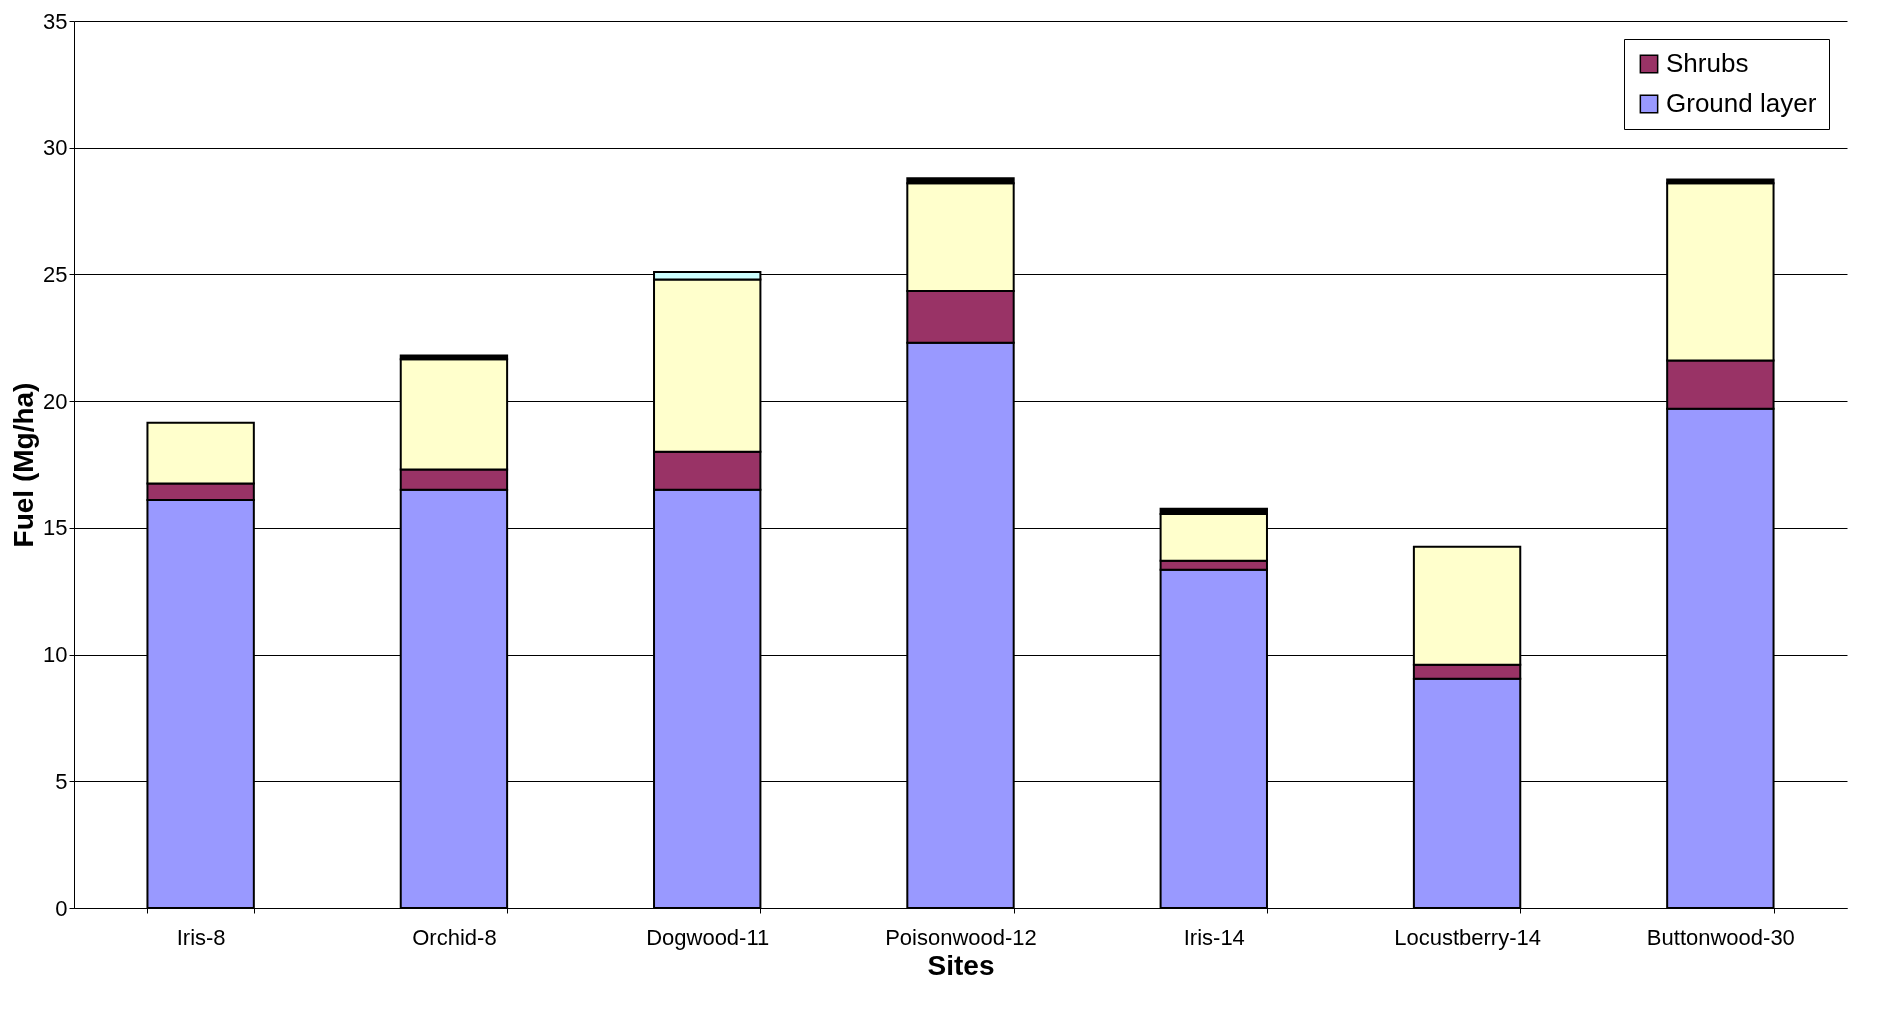  What do you see at coordinates (454, 937) in the screenshot?
I see `x-tick-label: Orchid-8` at bounding box center [454, 937].